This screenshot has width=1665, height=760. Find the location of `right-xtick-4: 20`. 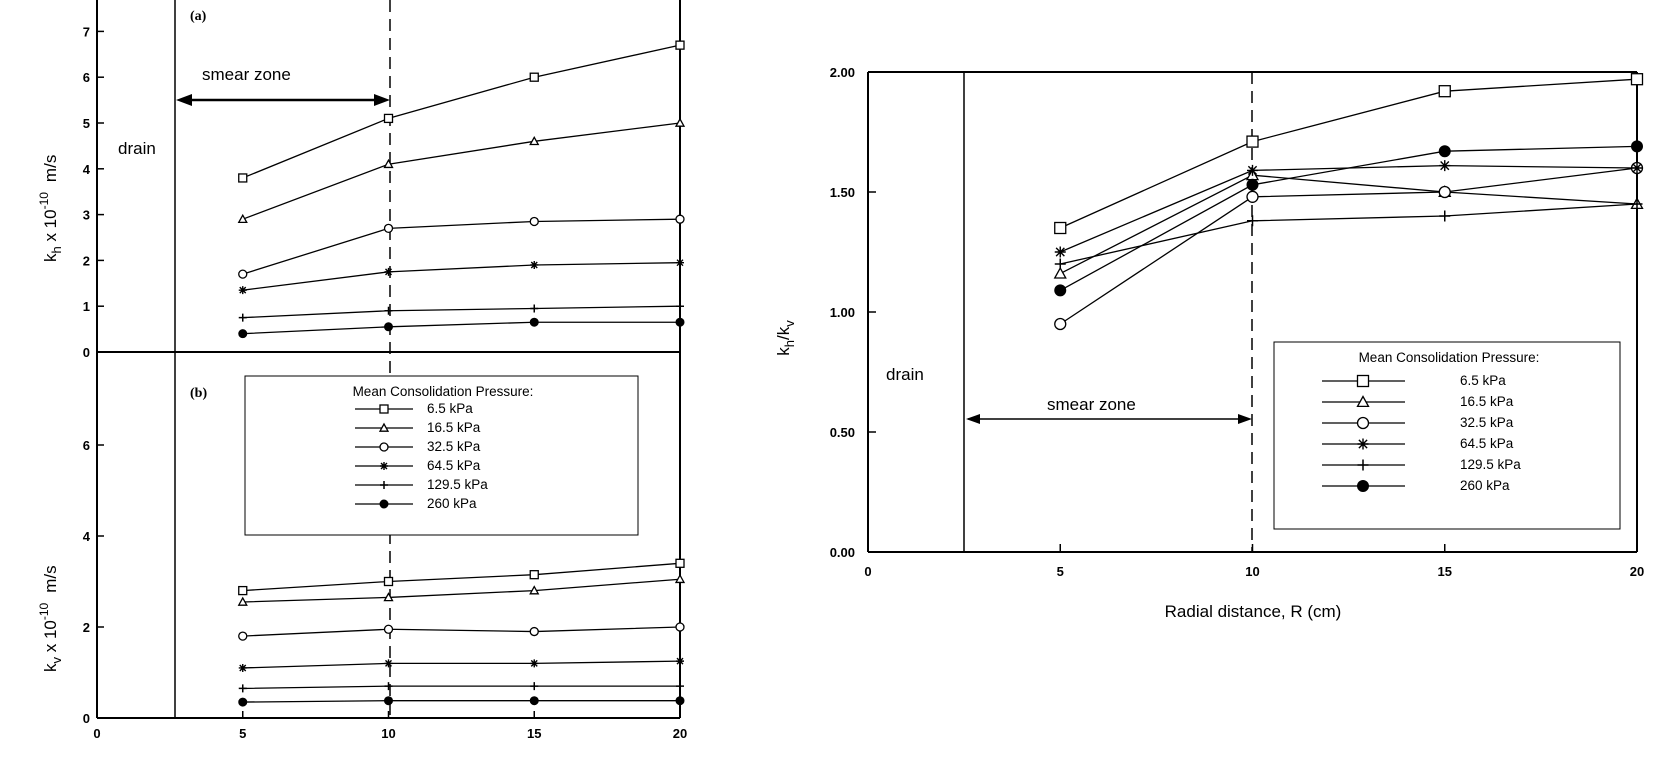

right-xtick-4: 20 is located at coordinates (1637, 571).